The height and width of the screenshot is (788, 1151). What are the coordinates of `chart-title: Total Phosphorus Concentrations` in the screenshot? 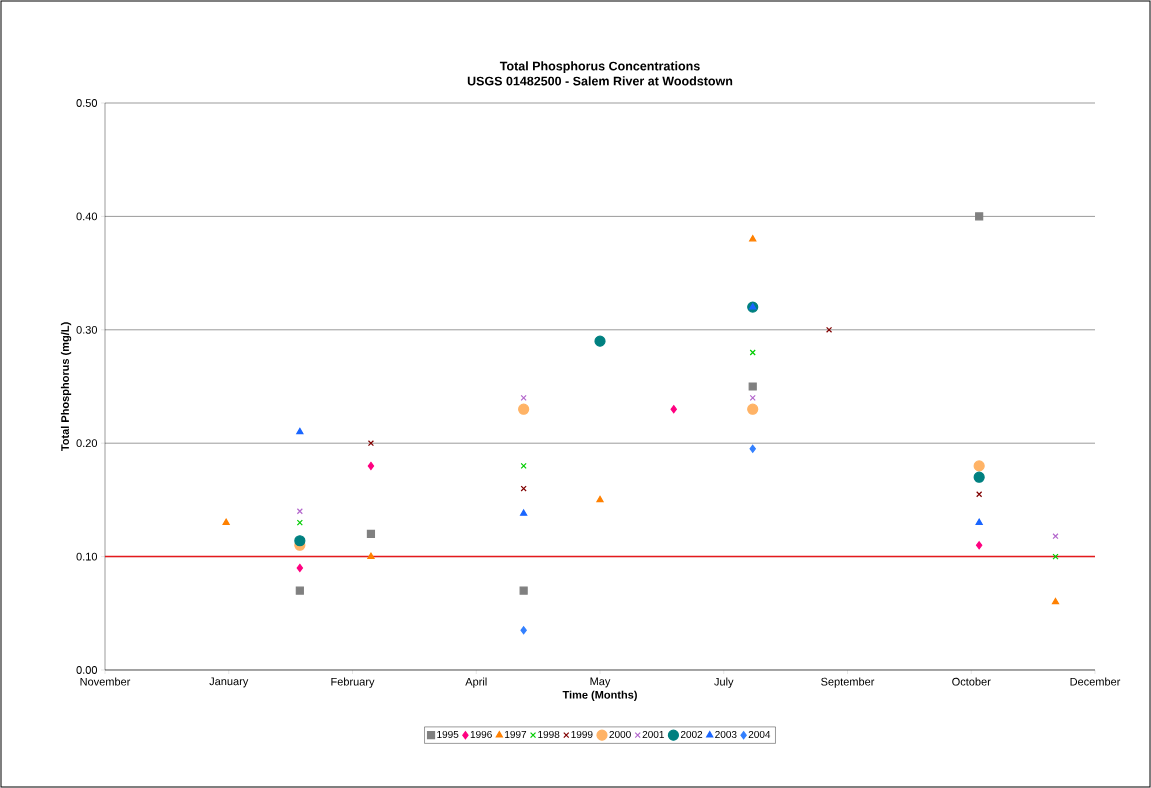 It's located at (599, 67).